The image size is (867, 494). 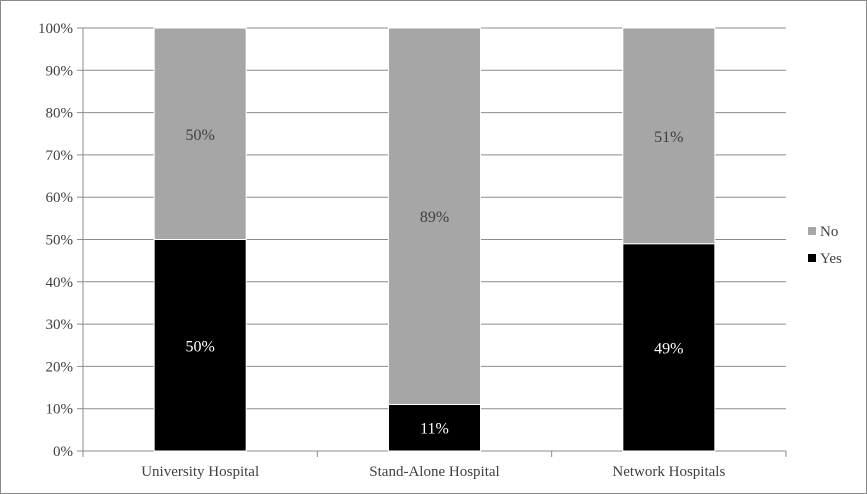 I want to click on y-tick-label: 10%, so click(x=60, y=410).